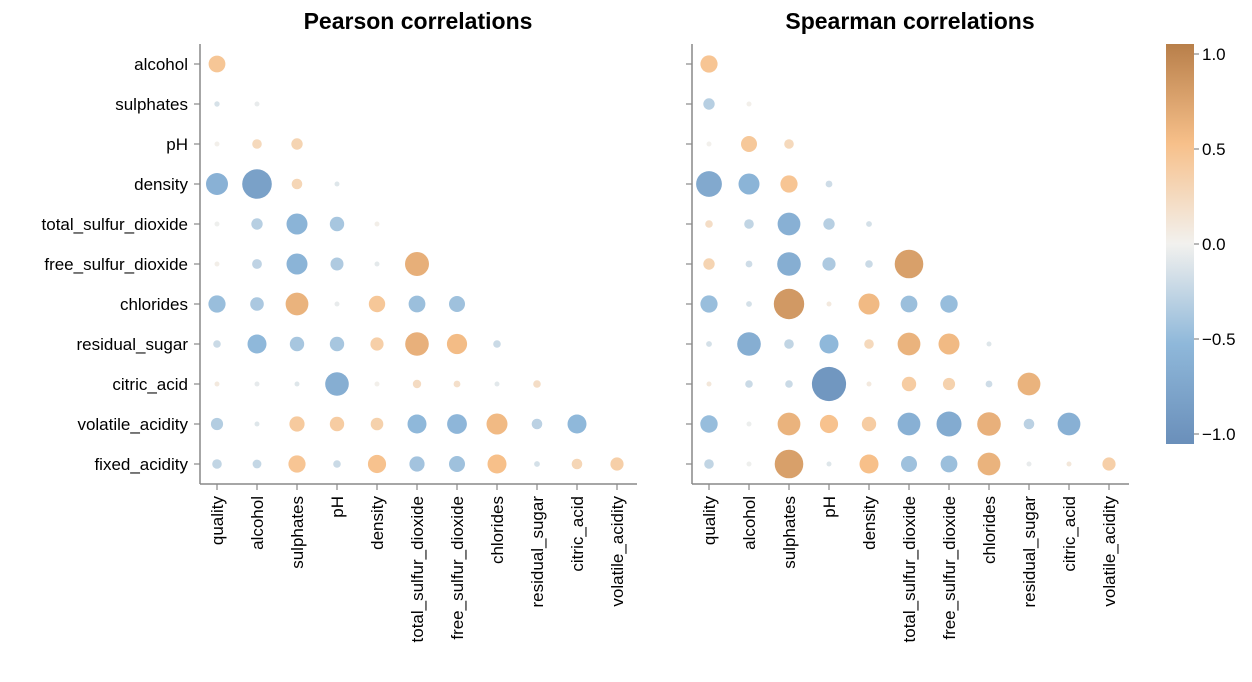 The height and width of the screenshot is (682, 1252). What do you see at coordinates (1201, 244) in the screenshot?
I see `color-legend: 1.0 0.5 0.0 −0.5 −1.0` at bounding box center [1201, 244].